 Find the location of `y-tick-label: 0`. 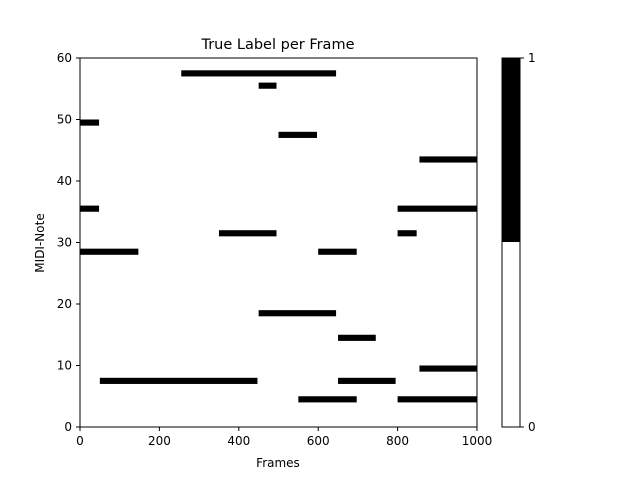

y-tick-label: 0 is located at coordinates (68, 427).